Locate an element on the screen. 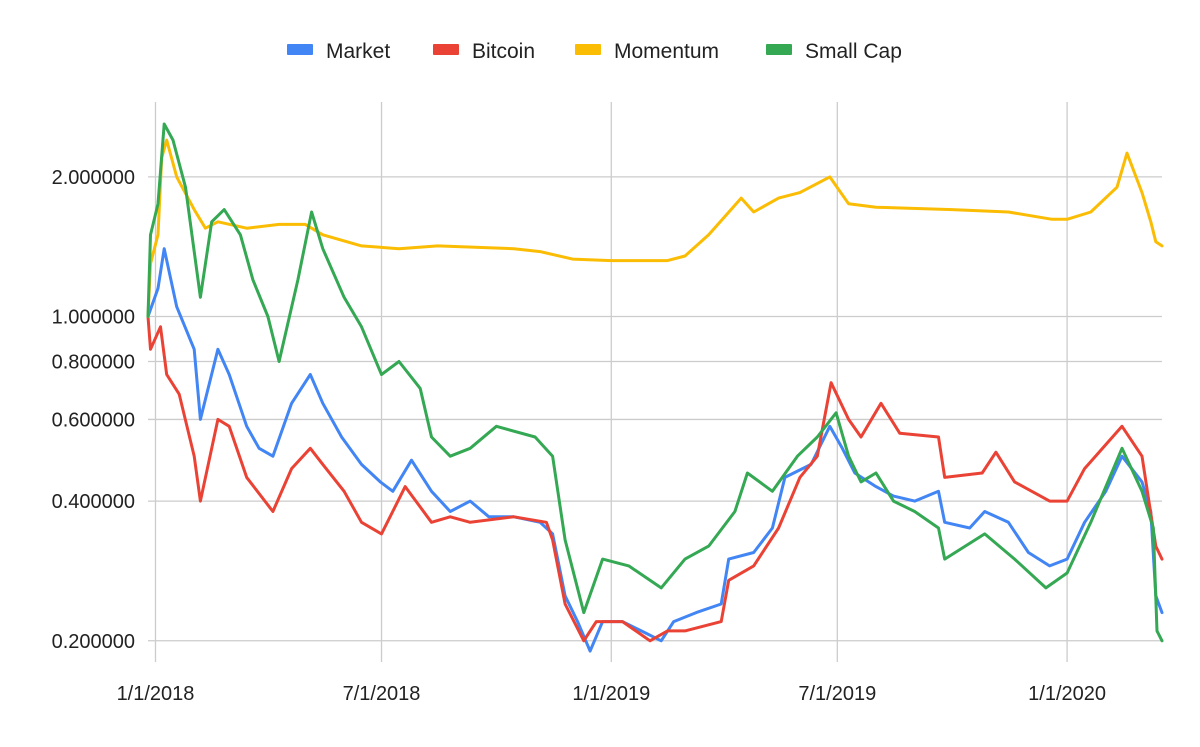 The width and height of the screenshot is (1200, 747). y-tick-label: 0.200000 is located at coordinates (93, 642).